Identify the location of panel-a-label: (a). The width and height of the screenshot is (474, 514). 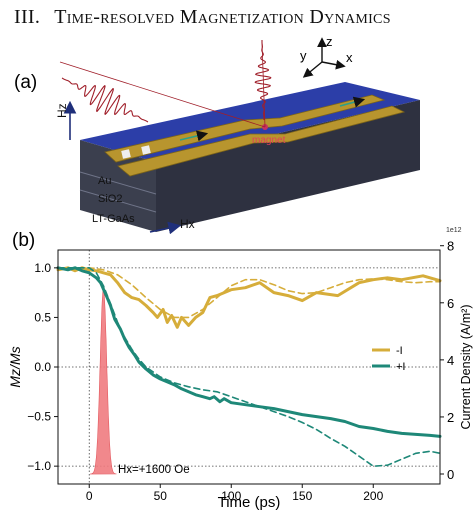
(25, 82).